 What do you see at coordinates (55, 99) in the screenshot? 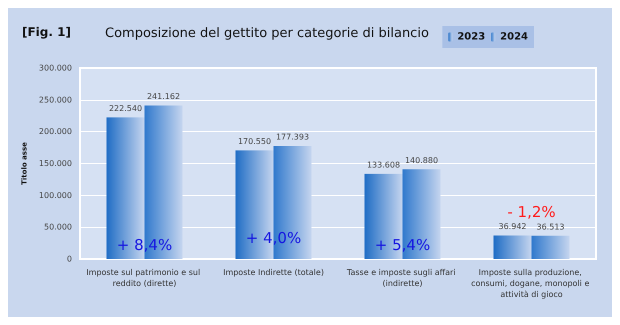
I see `y-tick-label: 250.000` at bounding box center [55, 99].